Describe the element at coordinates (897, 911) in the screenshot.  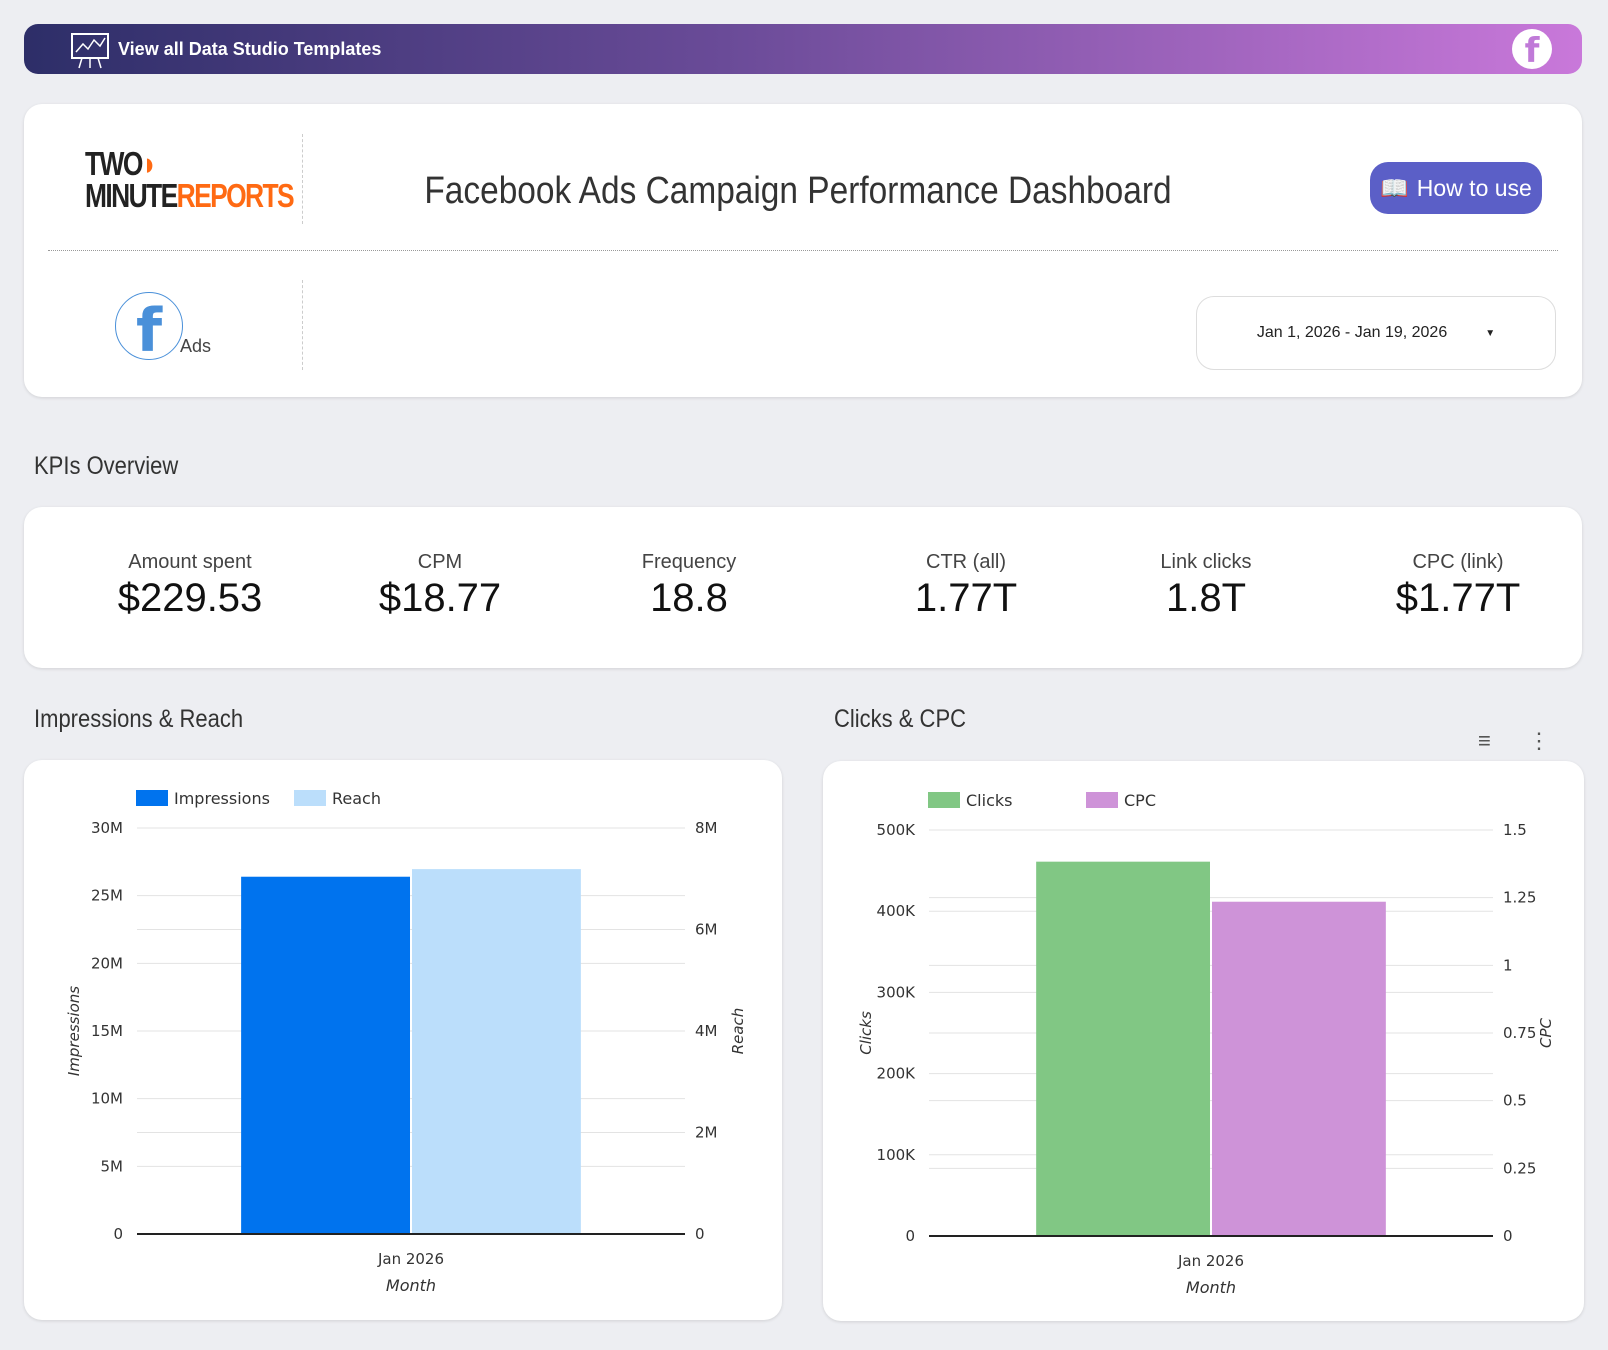
I see `left-tick-label: 400K` at that location.